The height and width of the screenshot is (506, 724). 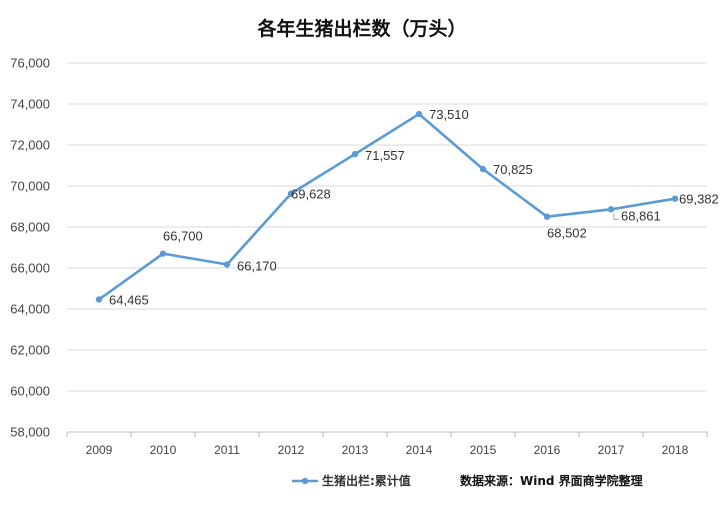 I want to click on x-tick-label: 2014, so click(x=419, y=450).